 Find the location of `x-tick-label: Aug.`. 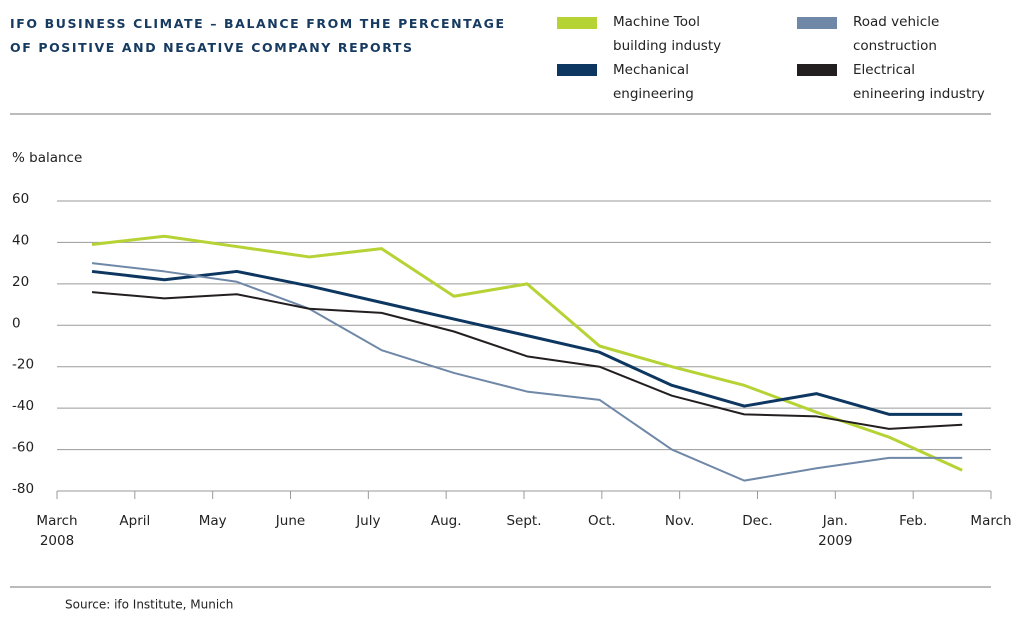

x-tick-label: Aug. is located at coordinates (446, 521).